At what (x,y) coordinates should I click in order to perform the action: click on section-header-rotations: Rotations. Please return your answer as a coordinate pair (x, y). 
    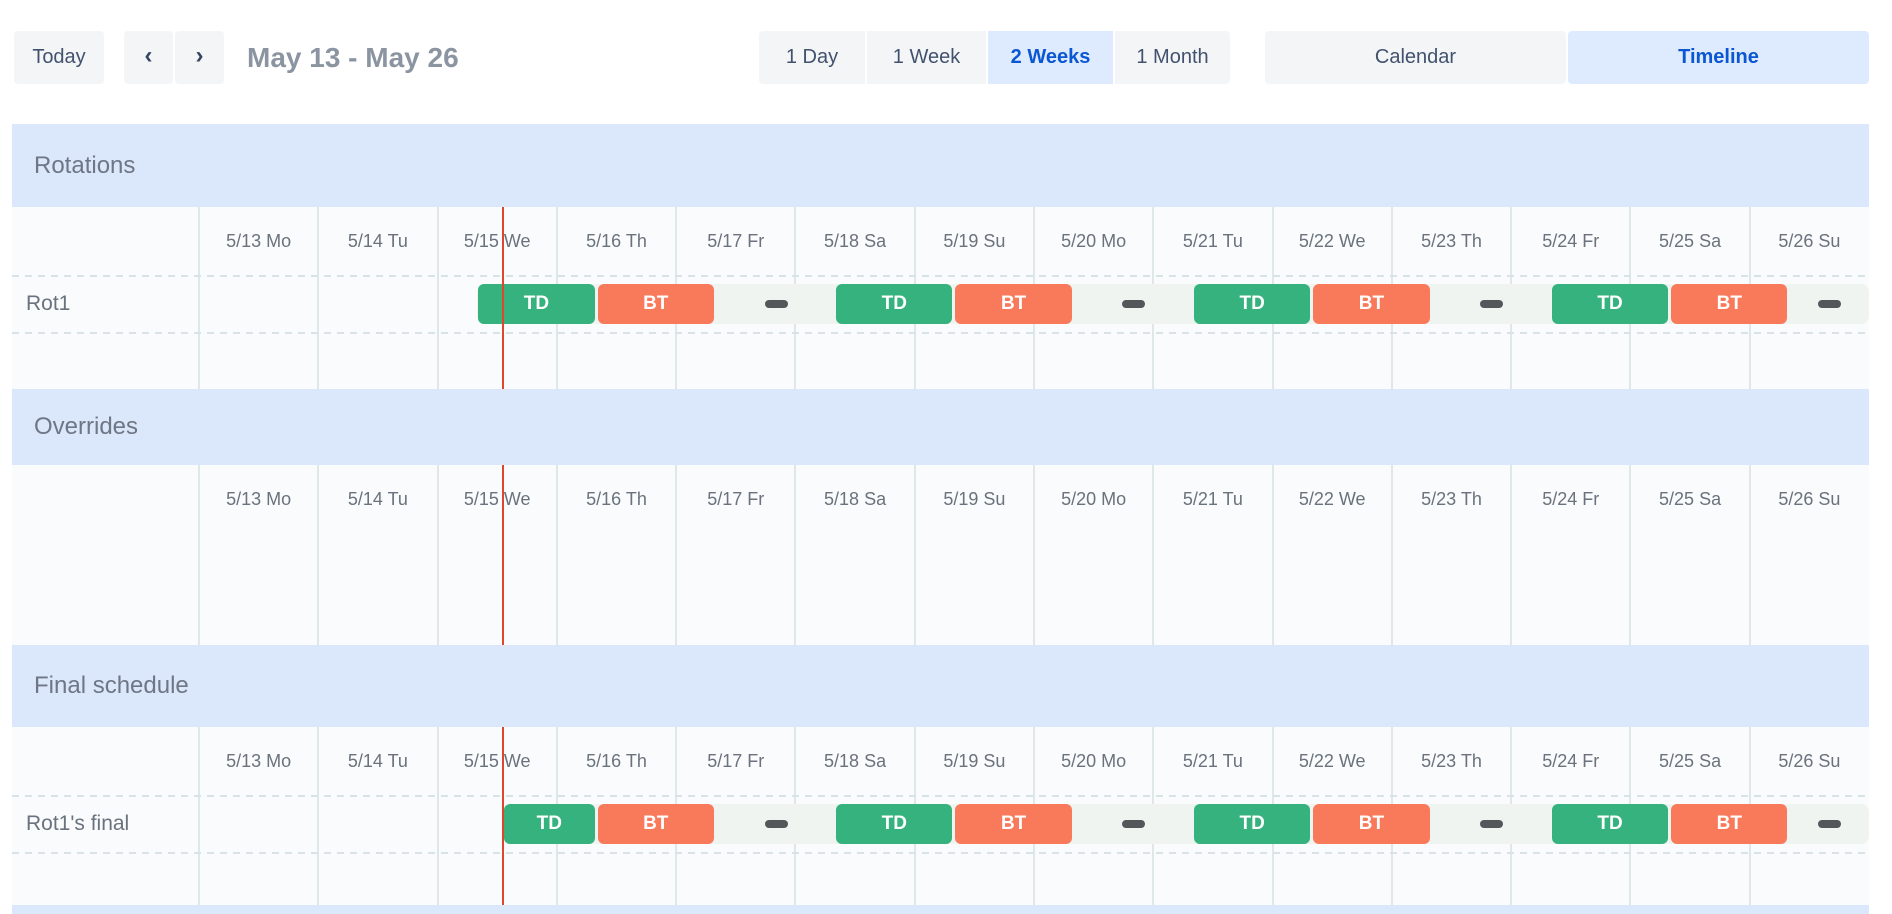
    Looking at the image, I should click on (940, 165).